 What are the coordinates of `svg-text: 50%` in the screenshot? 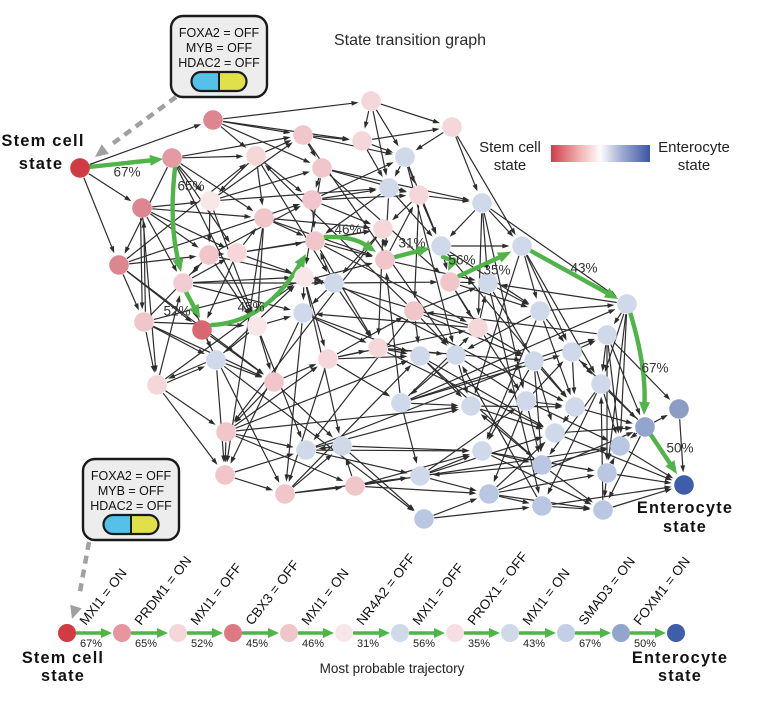 It's located at (679, 448).